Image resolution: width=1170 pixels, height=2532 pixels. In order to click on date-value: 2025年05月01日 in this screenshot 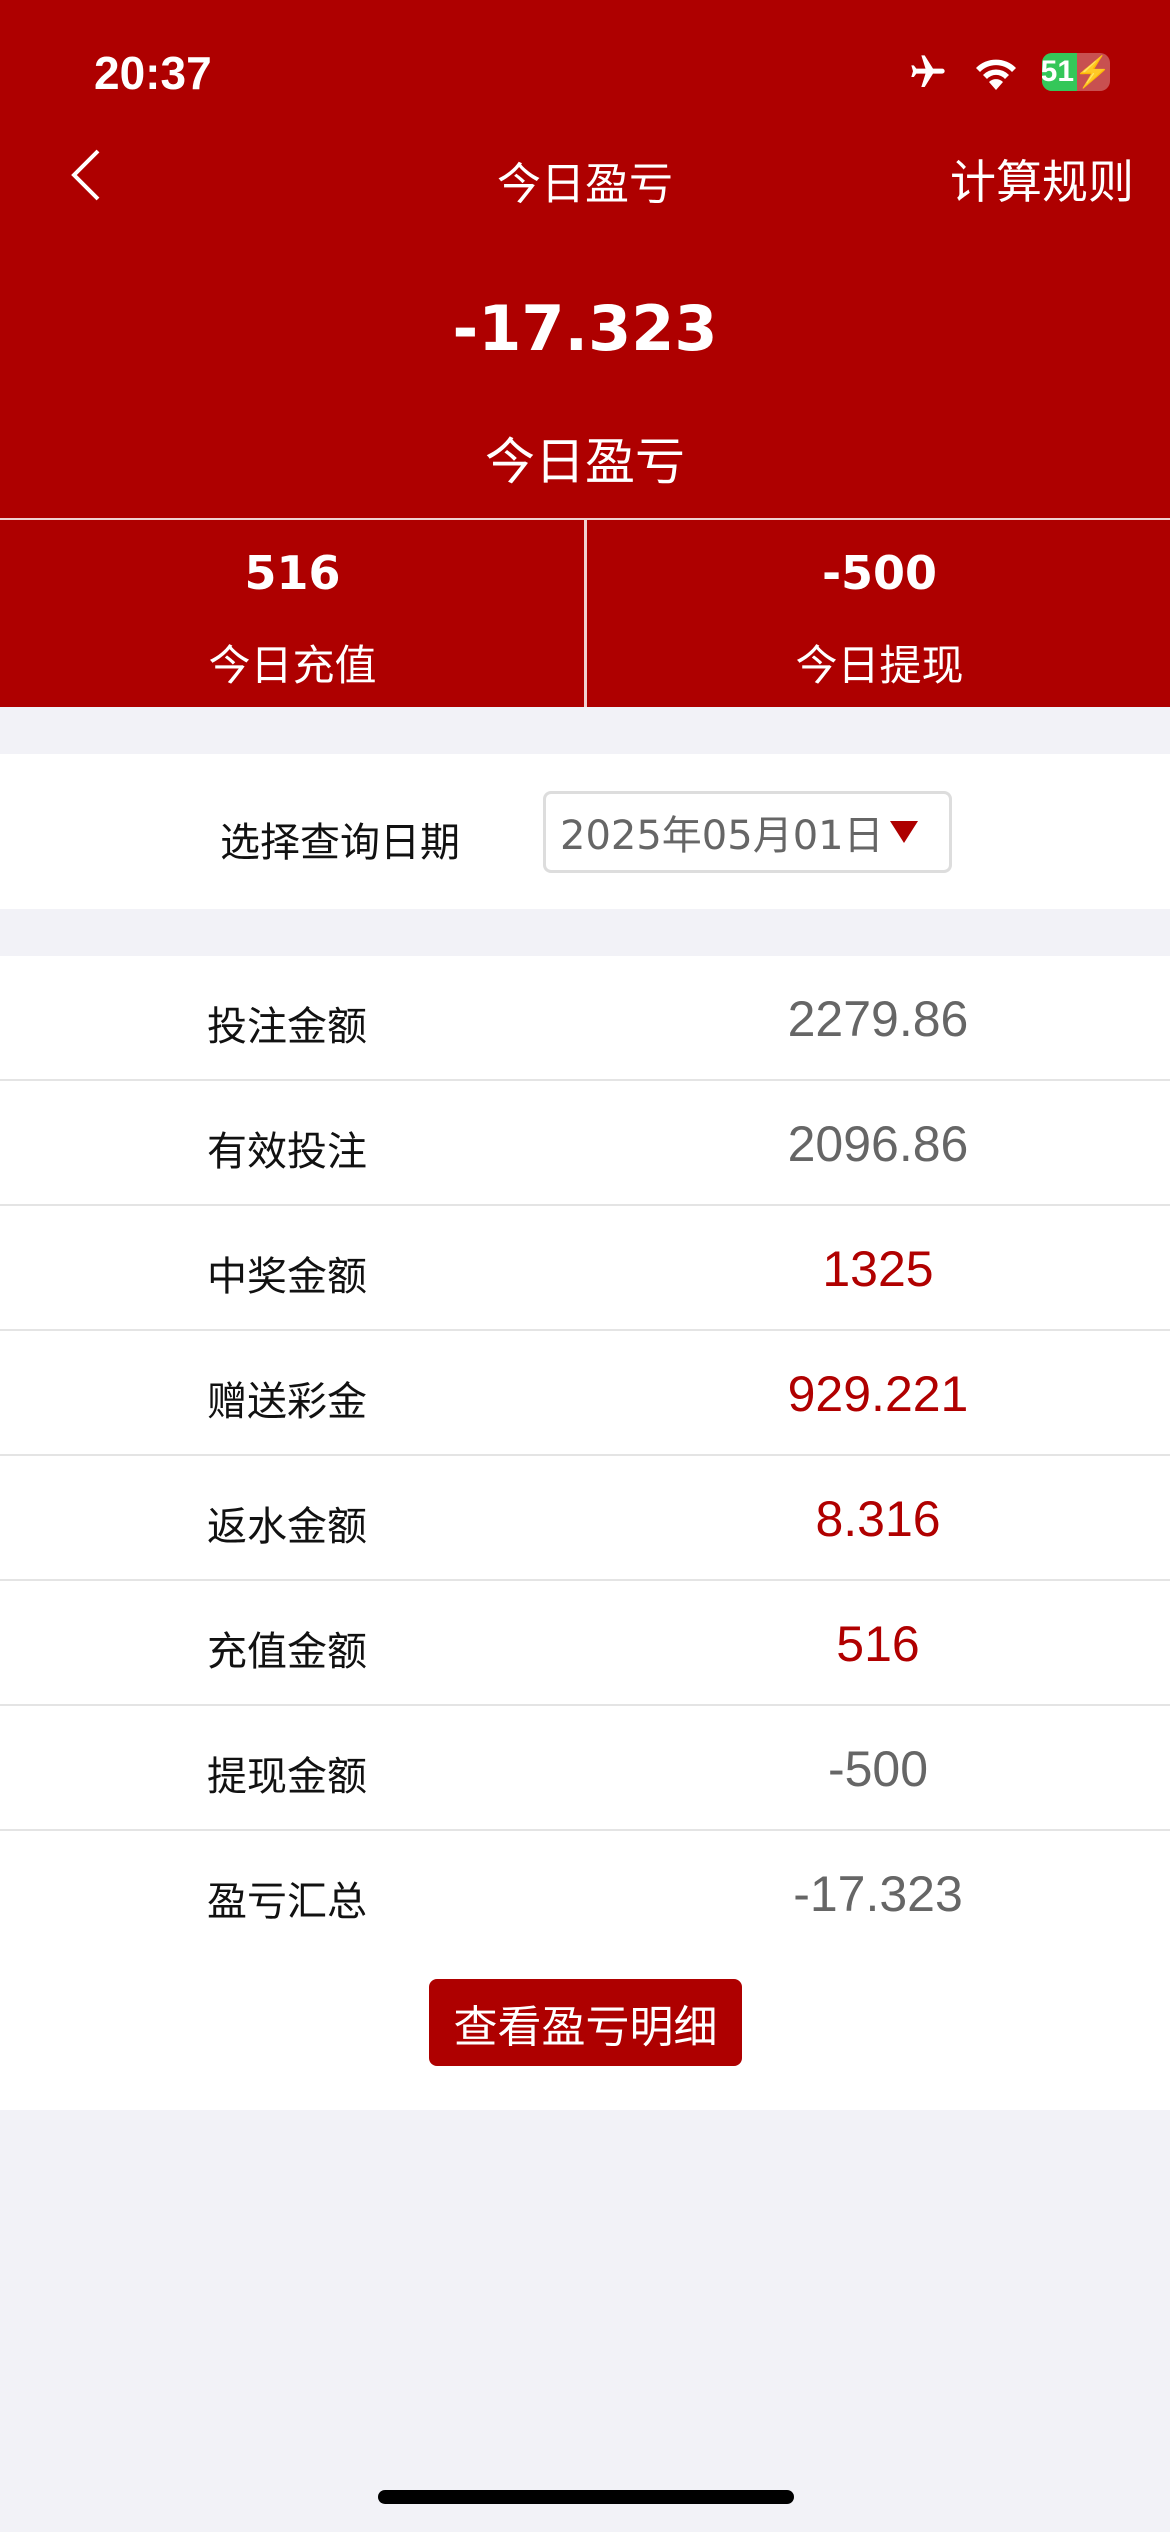, I will do `click(722, 836)`.